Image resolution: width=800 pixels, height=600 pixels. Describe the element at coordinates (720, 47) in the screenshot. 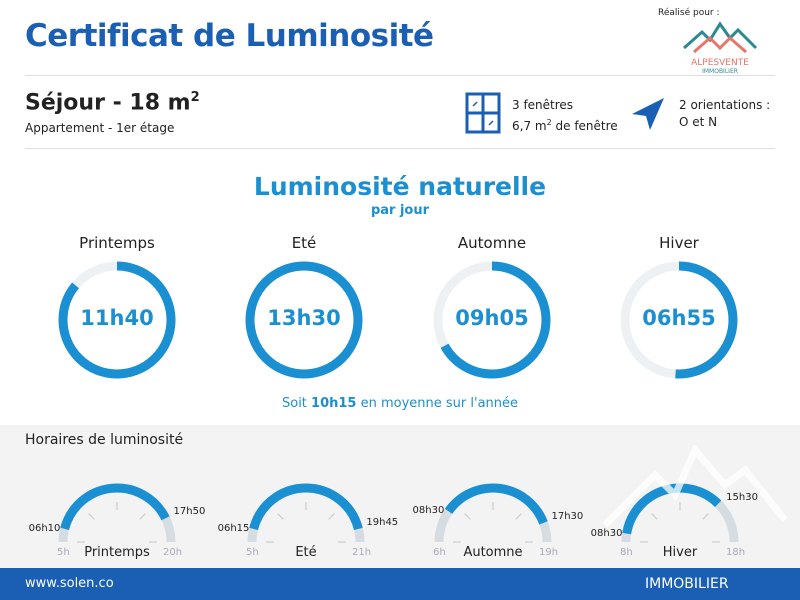

I see `alpesvente-logo: ALPESVENTE IMMOBILIER` at that location.